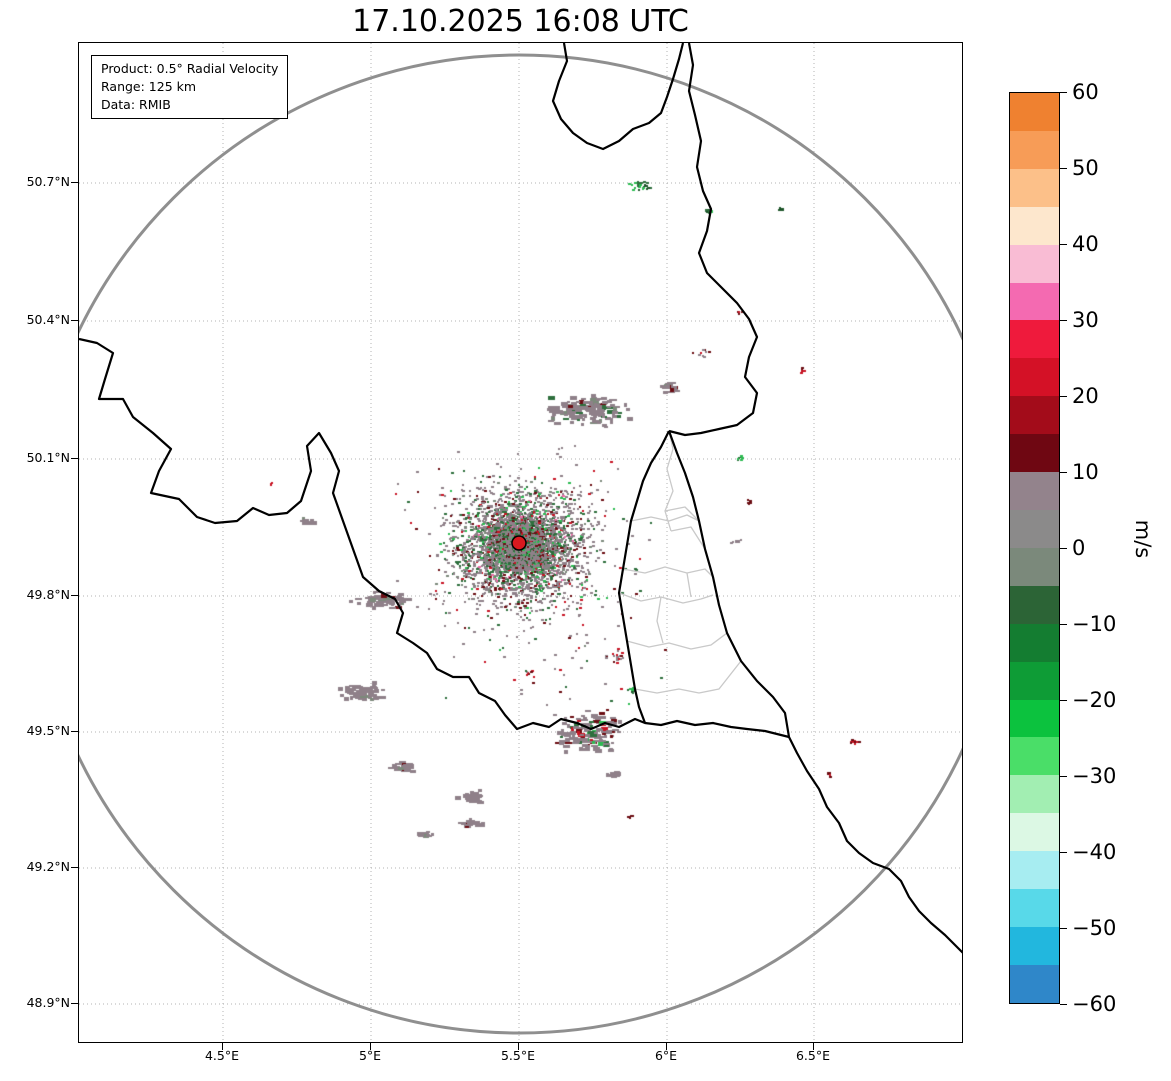  What do you see at coordinates (48, 319) in the screenshot?
I see `y-axis-tick-label: 50.4°N` at bounding box center [48, 319].